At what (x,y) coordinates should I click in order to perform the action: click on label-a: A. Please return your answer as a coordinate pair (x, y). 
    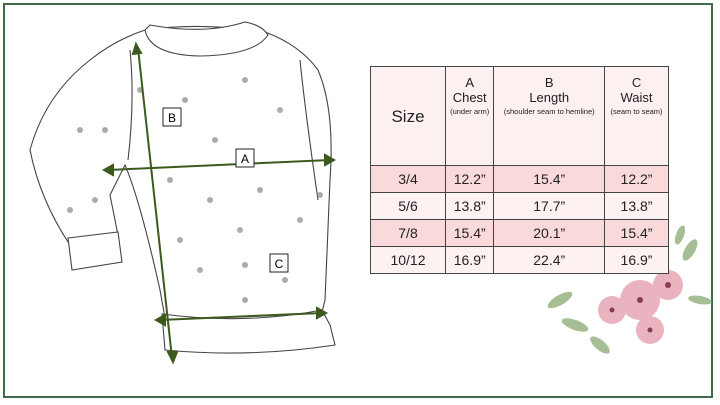
    Looking at the image, I should click on (245, 159).